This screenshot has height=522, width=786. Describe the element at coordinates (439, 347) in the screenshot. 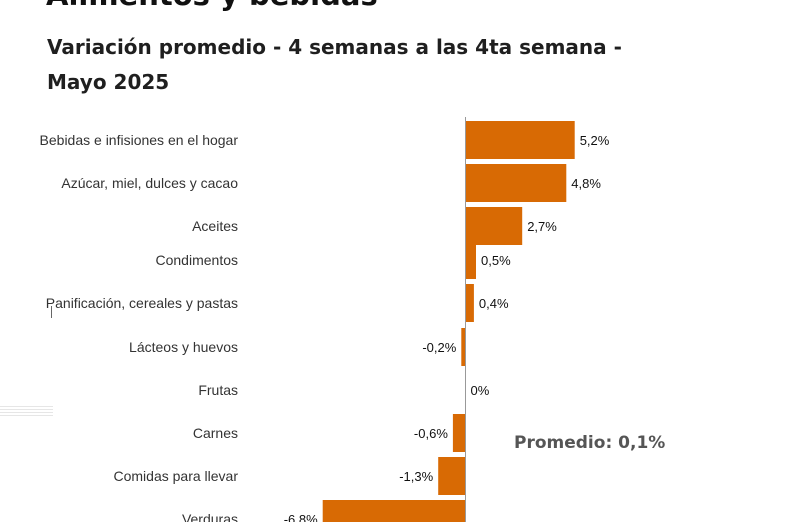

I see `value-label: -0,2%` at that location.